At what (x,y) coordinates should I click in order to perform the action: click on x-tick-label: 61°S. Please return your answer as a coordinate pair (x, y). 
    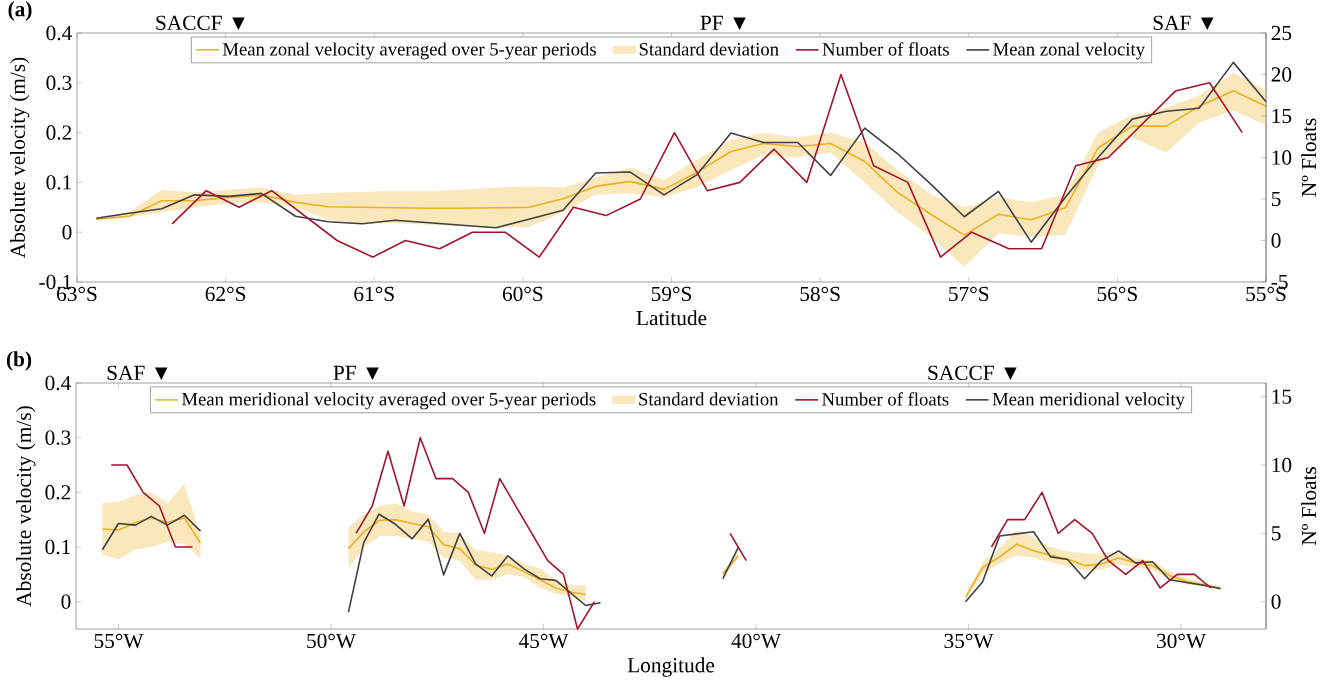
    Looking at the image, I should click on (374, 294).